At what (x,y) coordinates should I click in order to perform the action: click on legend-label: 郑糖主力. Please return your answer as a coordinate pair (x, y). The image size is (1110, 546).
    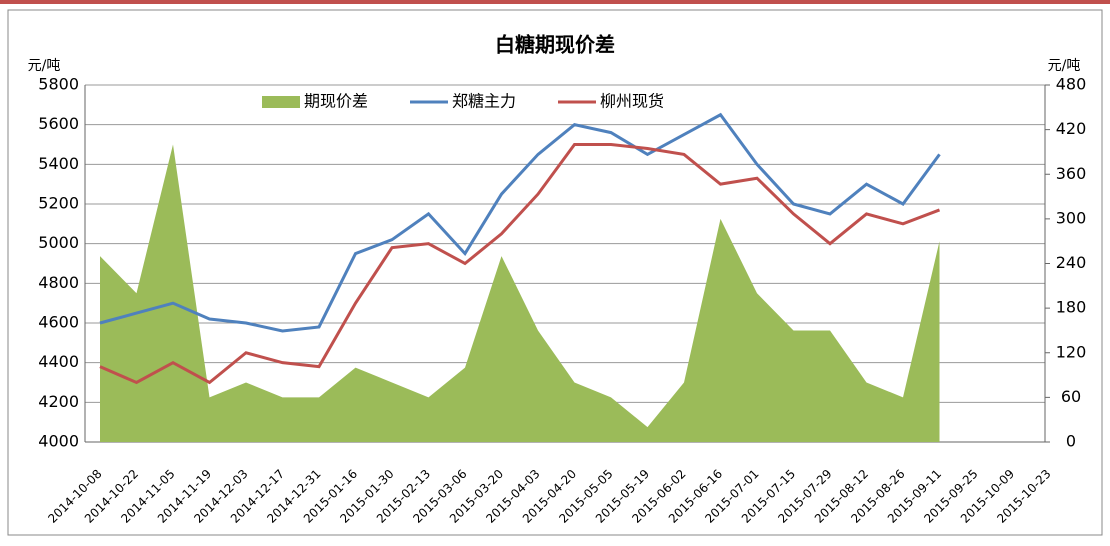
    Looking at the image, I should click on (484, 101).